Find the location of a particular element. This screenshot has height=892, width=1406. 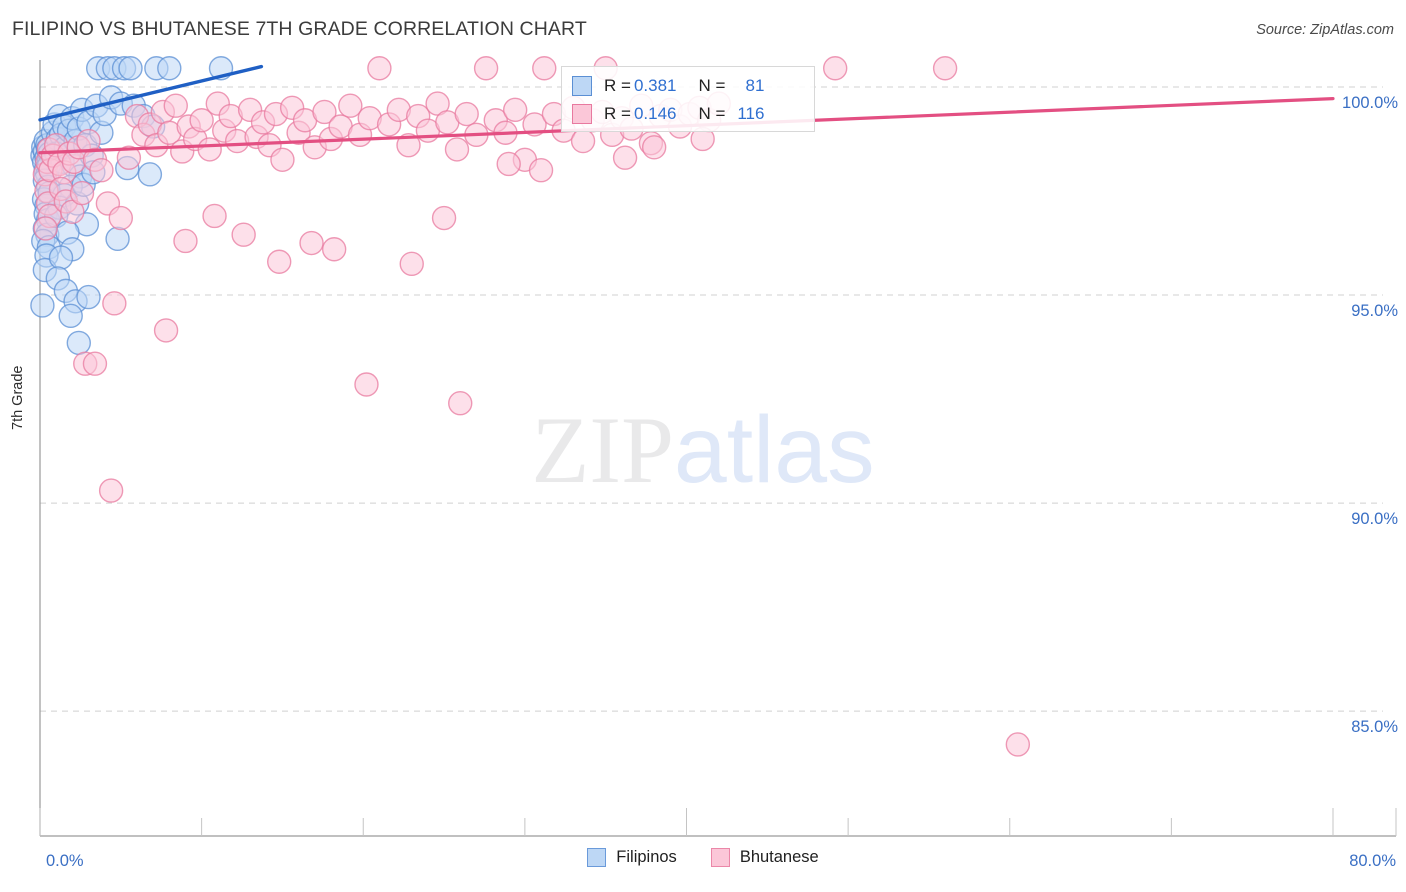

legend-swatch-filipinos-icon is located at coordinates (582, 86).